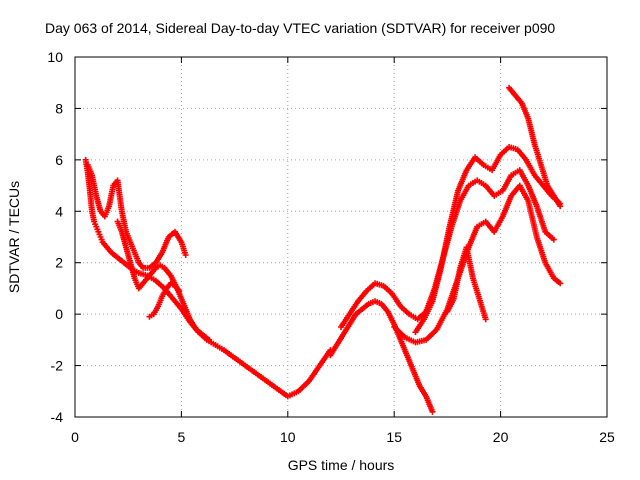 This screenshot has width=640, height=480. What do you see at coordinates (394, 437) in the screenshot?
I see `x-tick-label: 15` at bounding box center [394, 437].